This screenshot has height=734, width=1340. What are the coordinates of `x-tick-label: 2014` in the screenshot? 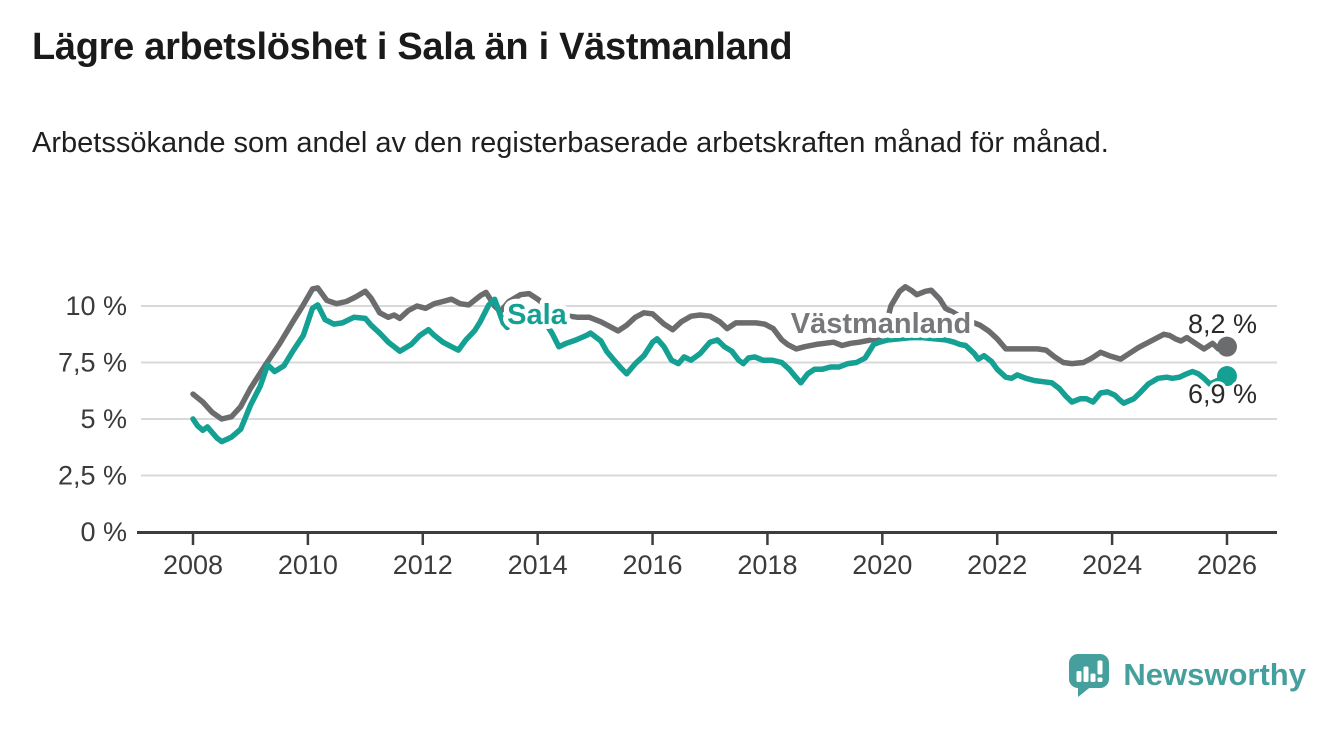 It's located at (538, 565).